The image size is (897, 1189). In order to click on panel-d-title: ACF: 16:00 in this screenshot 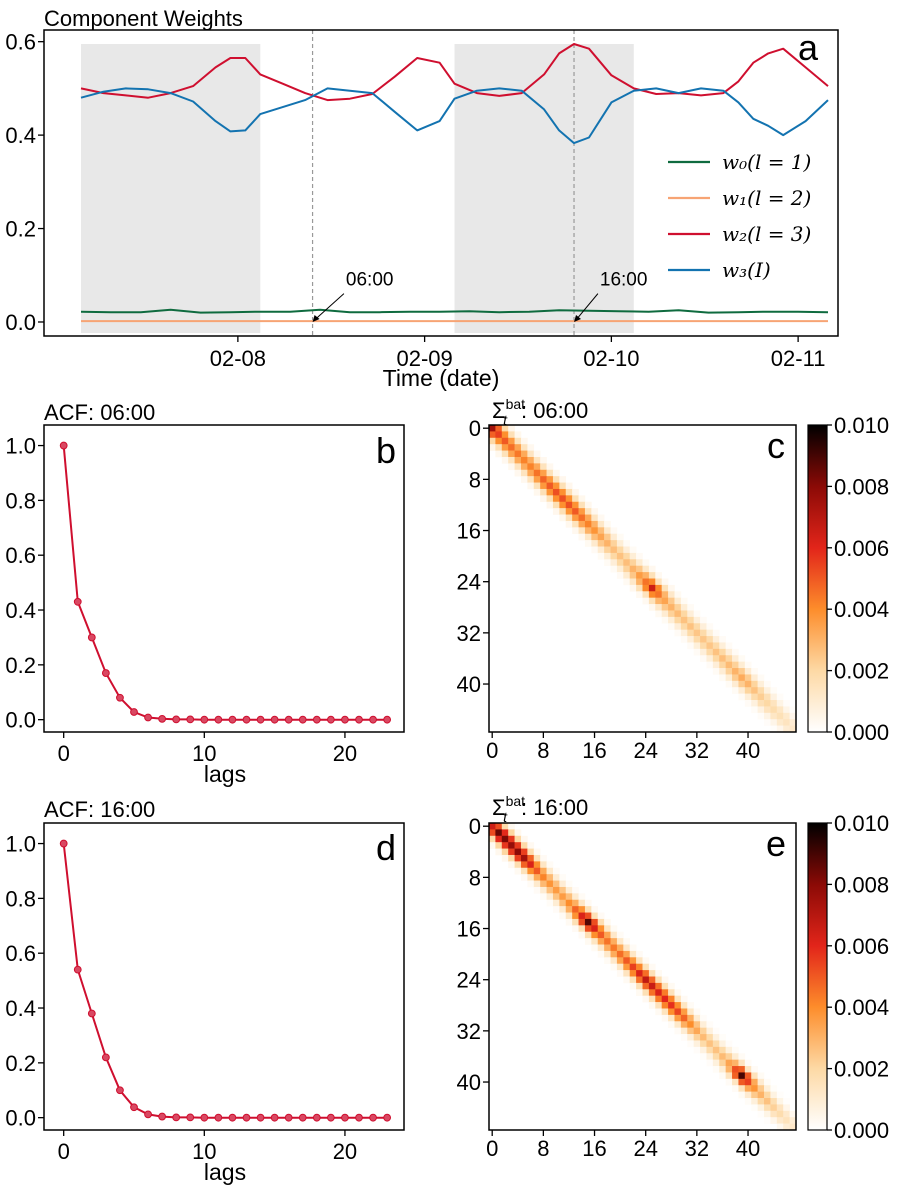, I will do `click(99, 809)`.